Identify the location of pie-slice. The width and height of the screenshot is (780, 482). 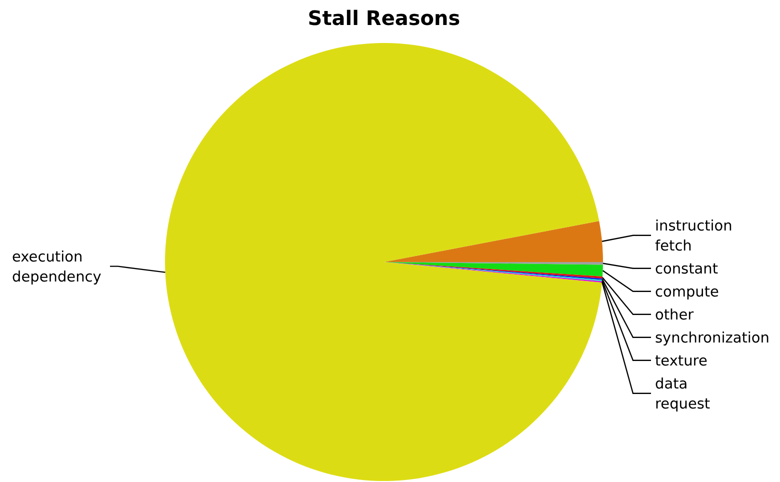
(493, 241).